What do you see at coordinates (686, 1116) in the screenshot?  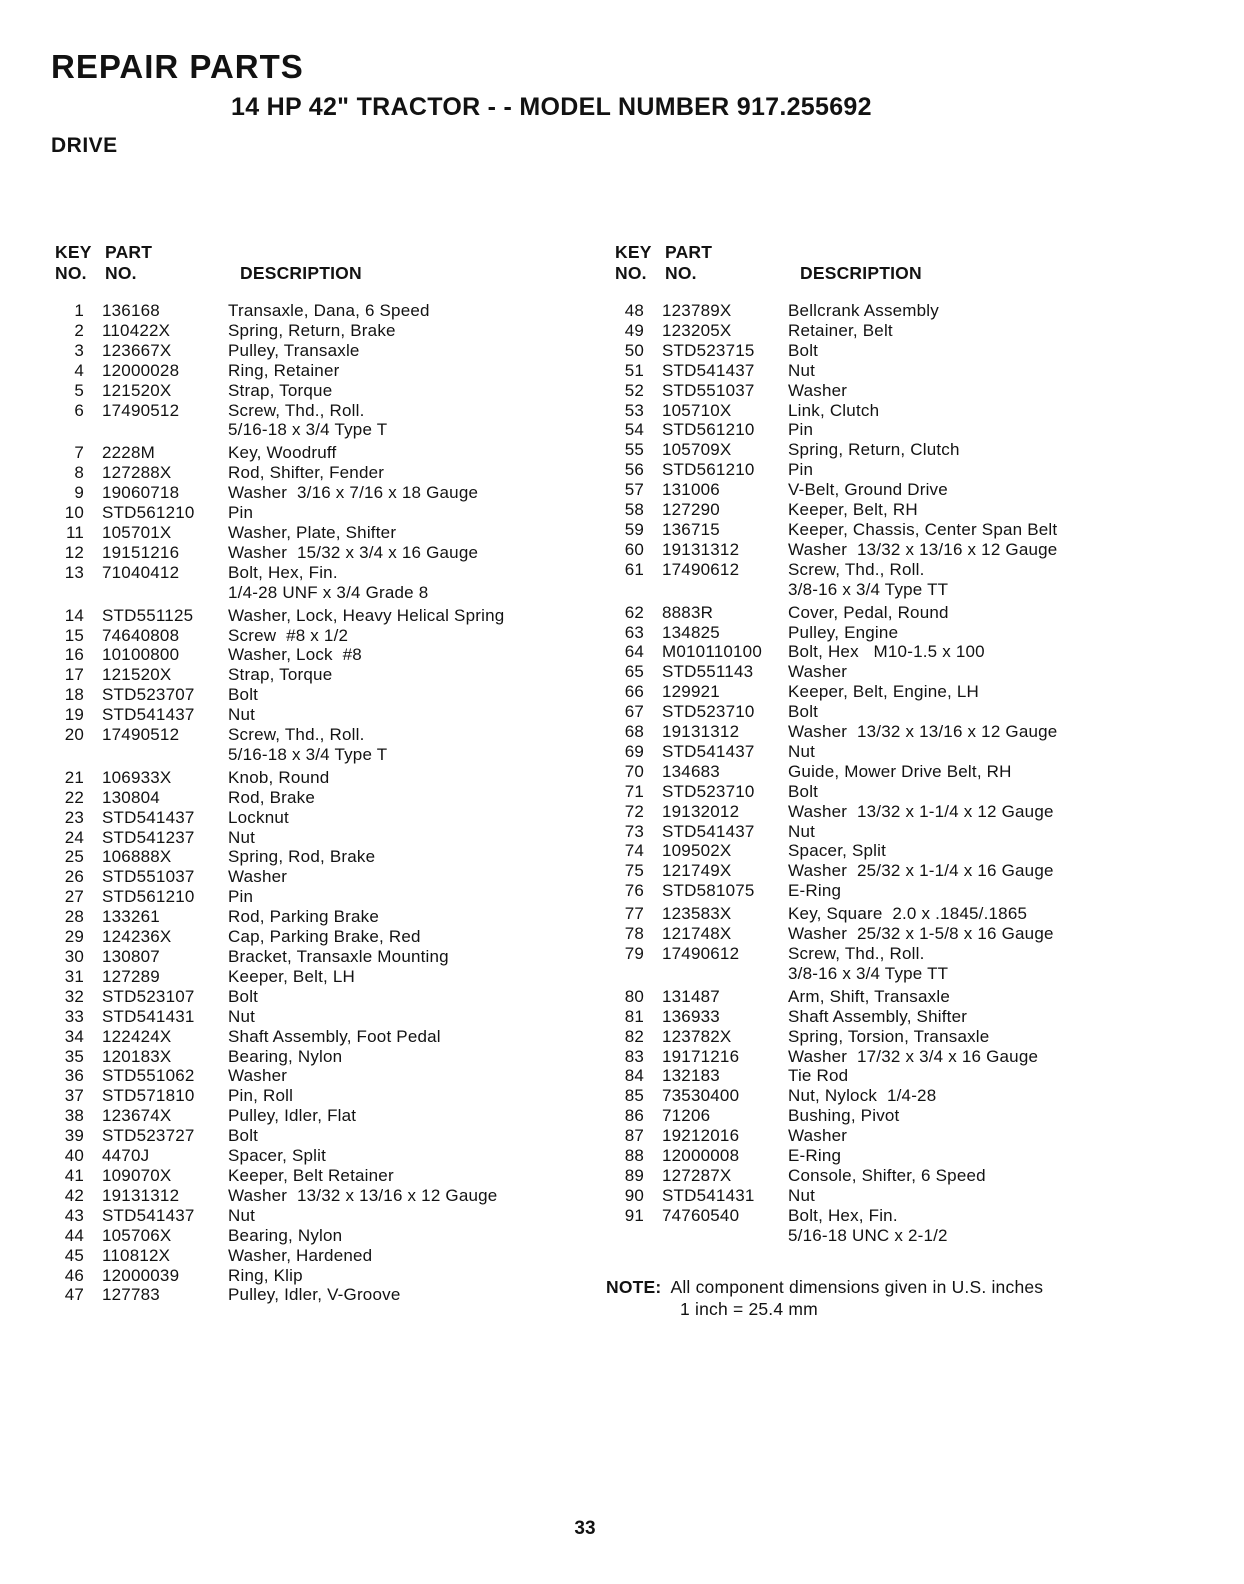 I see `part-number: 71206` at bounding box center [686, 1116].